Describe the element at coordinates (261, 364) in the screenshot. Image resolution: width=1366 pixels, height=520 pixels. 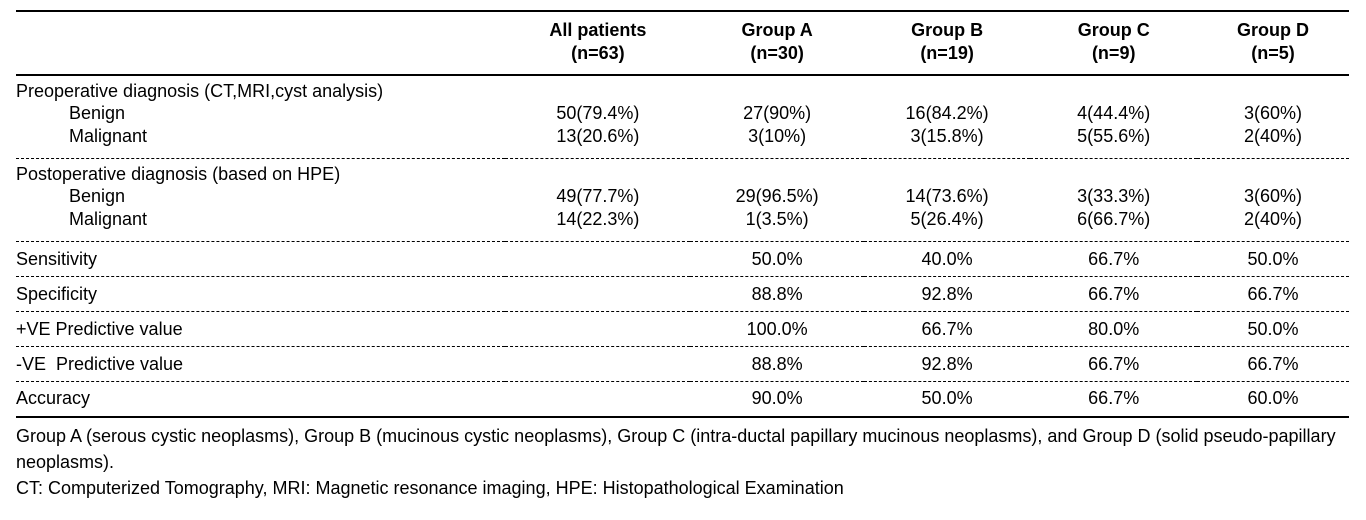
I see `row-label: -VE Predictive value` at that location.